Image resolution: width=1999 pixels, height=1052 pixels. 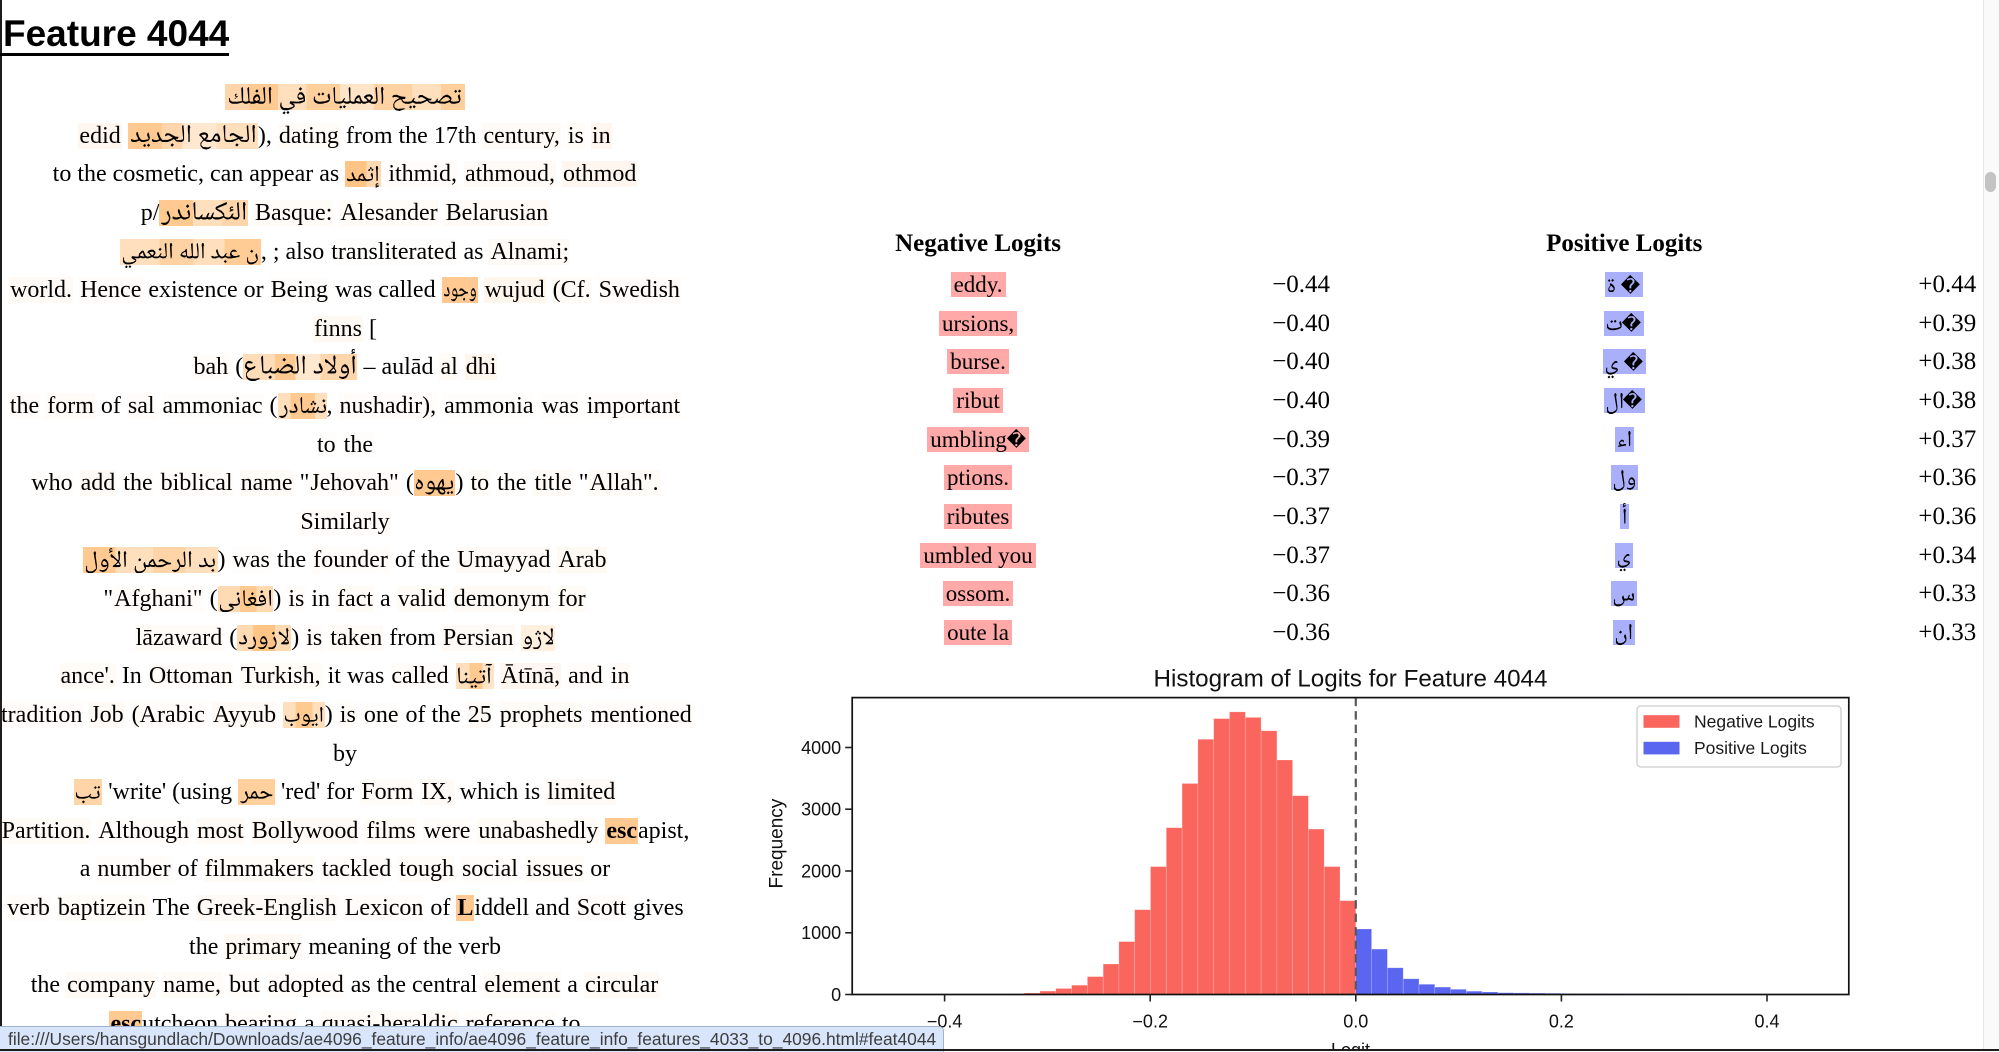 What do you see at coordinates (821, 748) in the screenshot?
I see `svg-text: 4000` at bounding box center [821, 748].